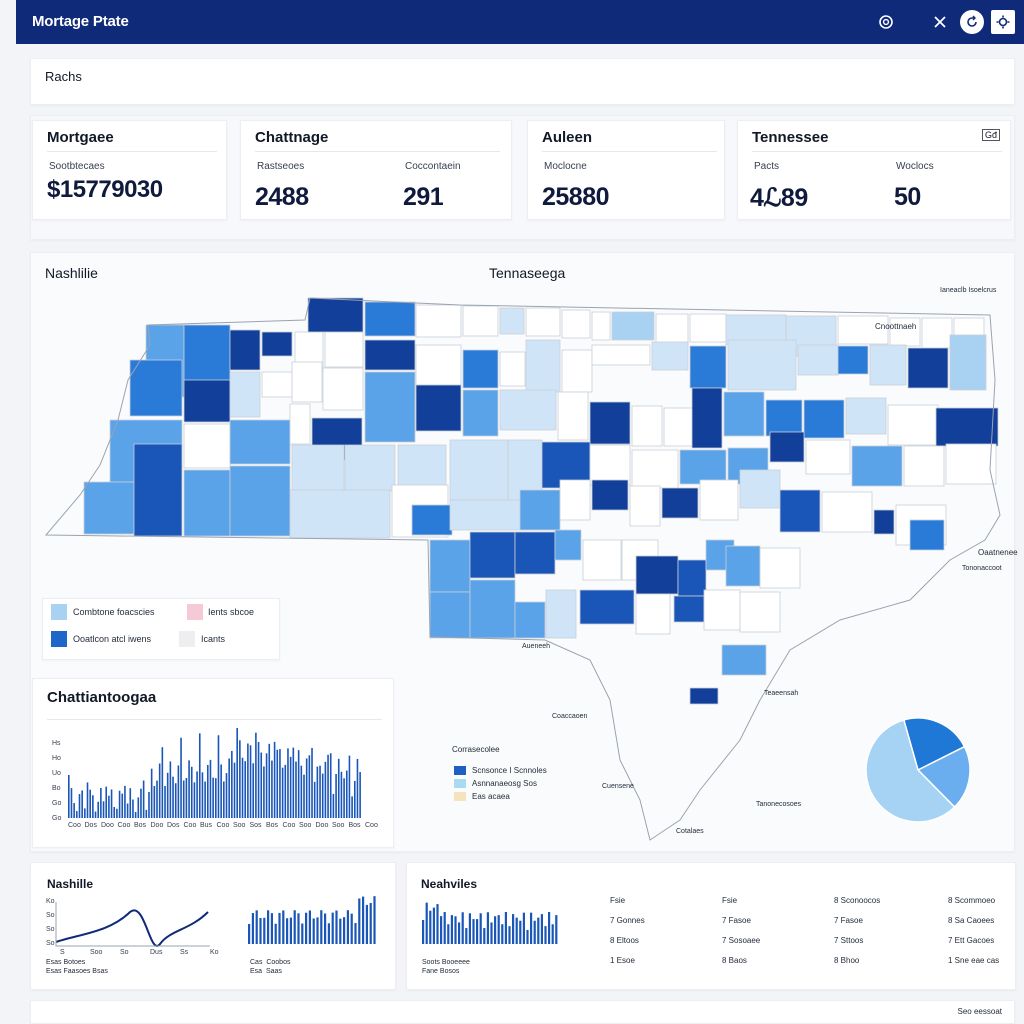  Describe the element at coordinates (886, 22) in the screenshot. I see `settings-icon` at that location.